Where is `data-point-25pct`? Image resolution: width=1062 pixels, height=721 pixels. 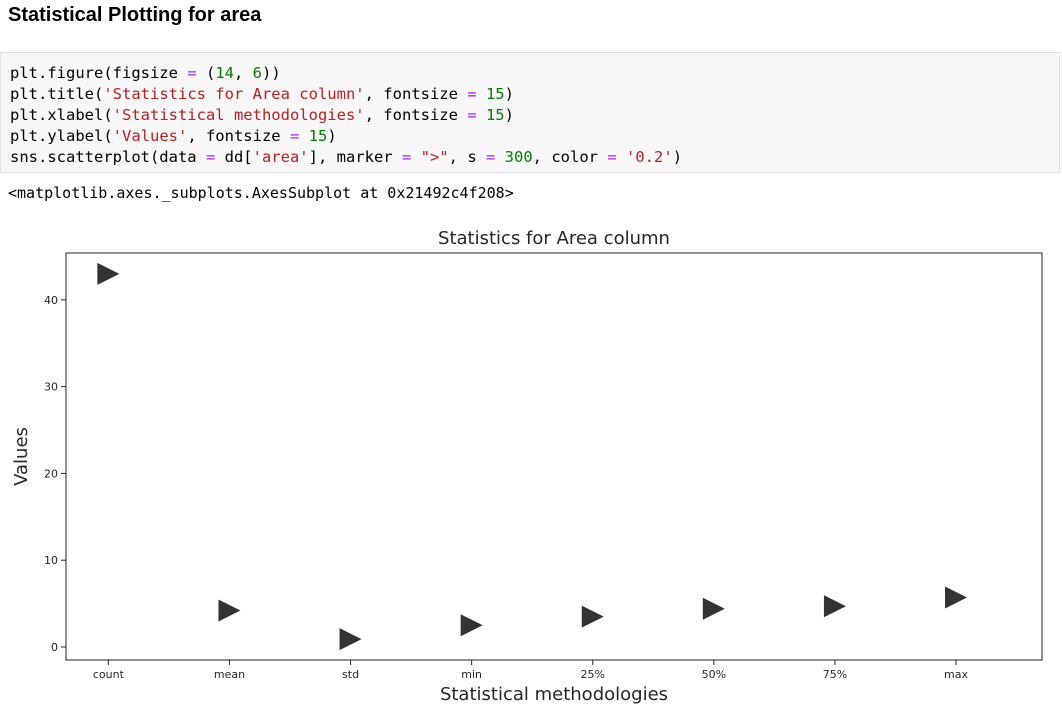 data-point-25pct is located at coordinates (592, 616).